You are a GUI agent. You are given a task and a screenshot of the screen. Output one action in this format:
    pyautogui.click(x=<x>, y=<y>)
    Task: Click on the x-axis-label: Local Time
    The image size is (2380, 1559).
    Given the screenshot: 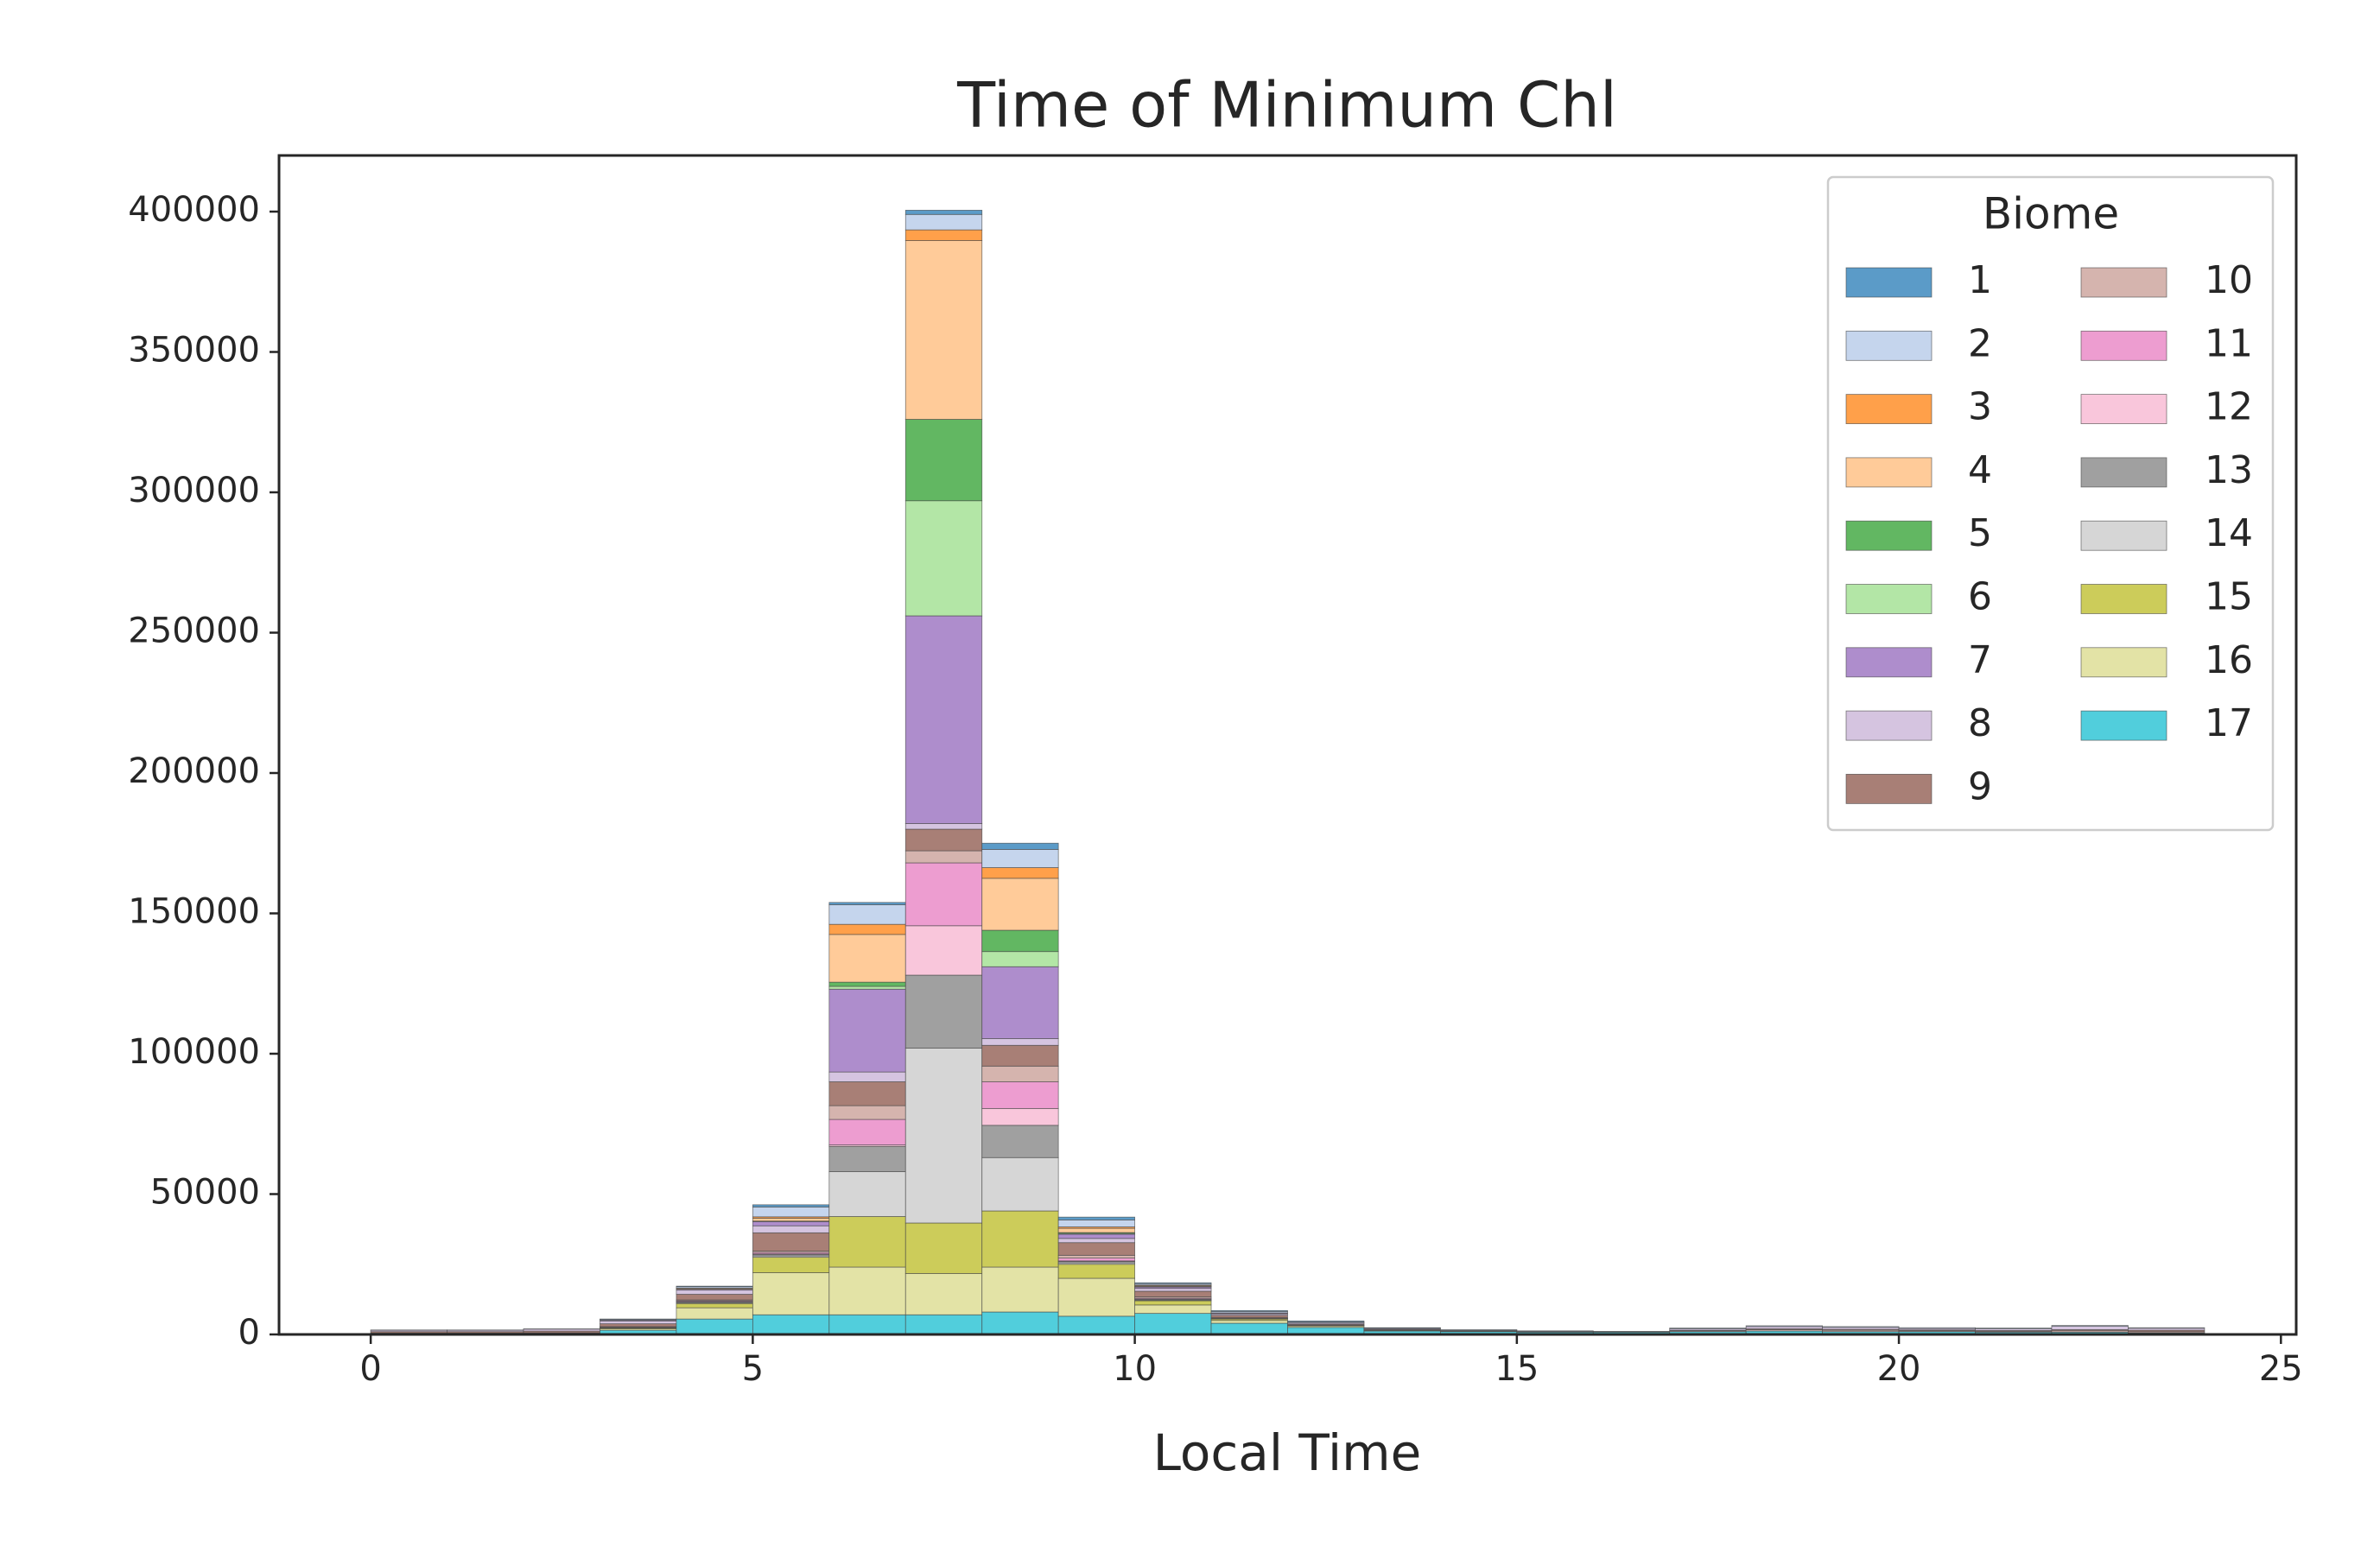 What is the action you would take?
    pyautogui.click(x=1287, y=1452)
    